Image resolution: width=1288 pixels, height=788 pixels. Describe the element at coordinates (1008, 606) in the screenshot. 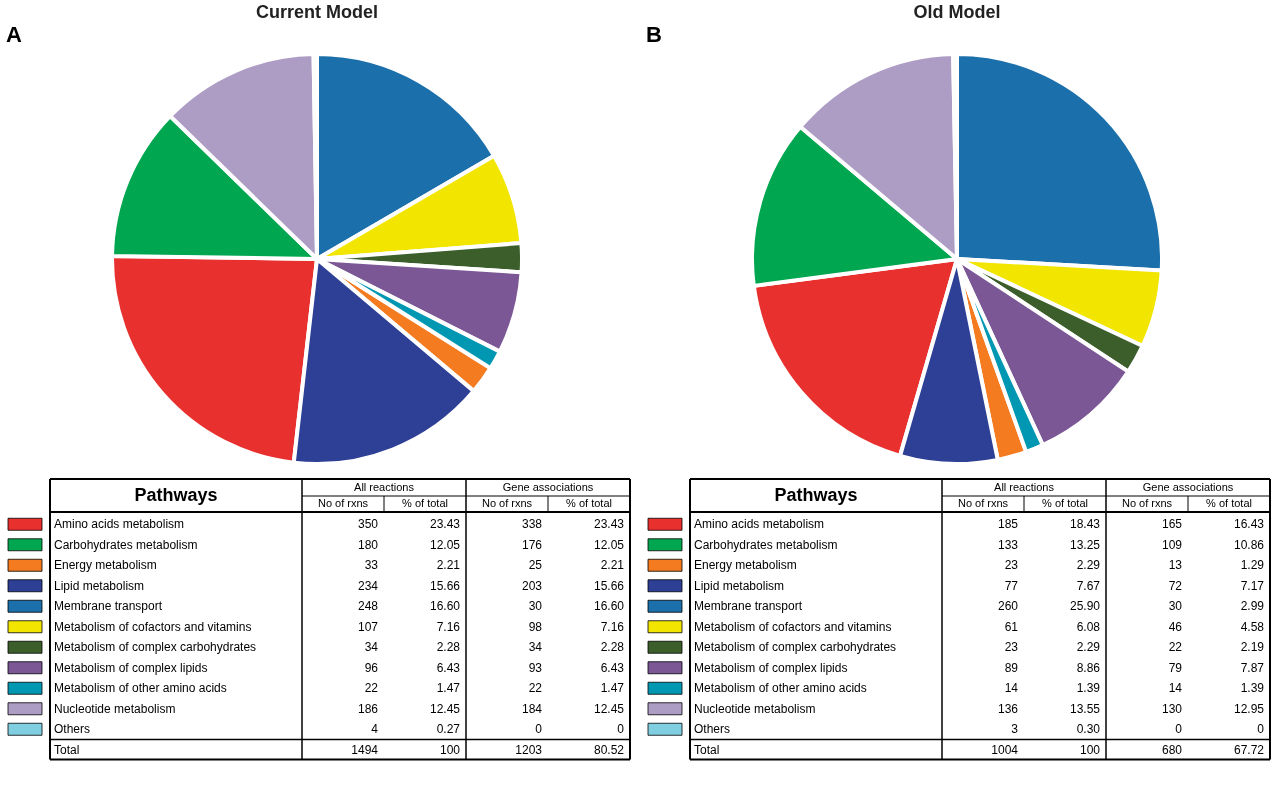

I see `data-label: 260` at that location.